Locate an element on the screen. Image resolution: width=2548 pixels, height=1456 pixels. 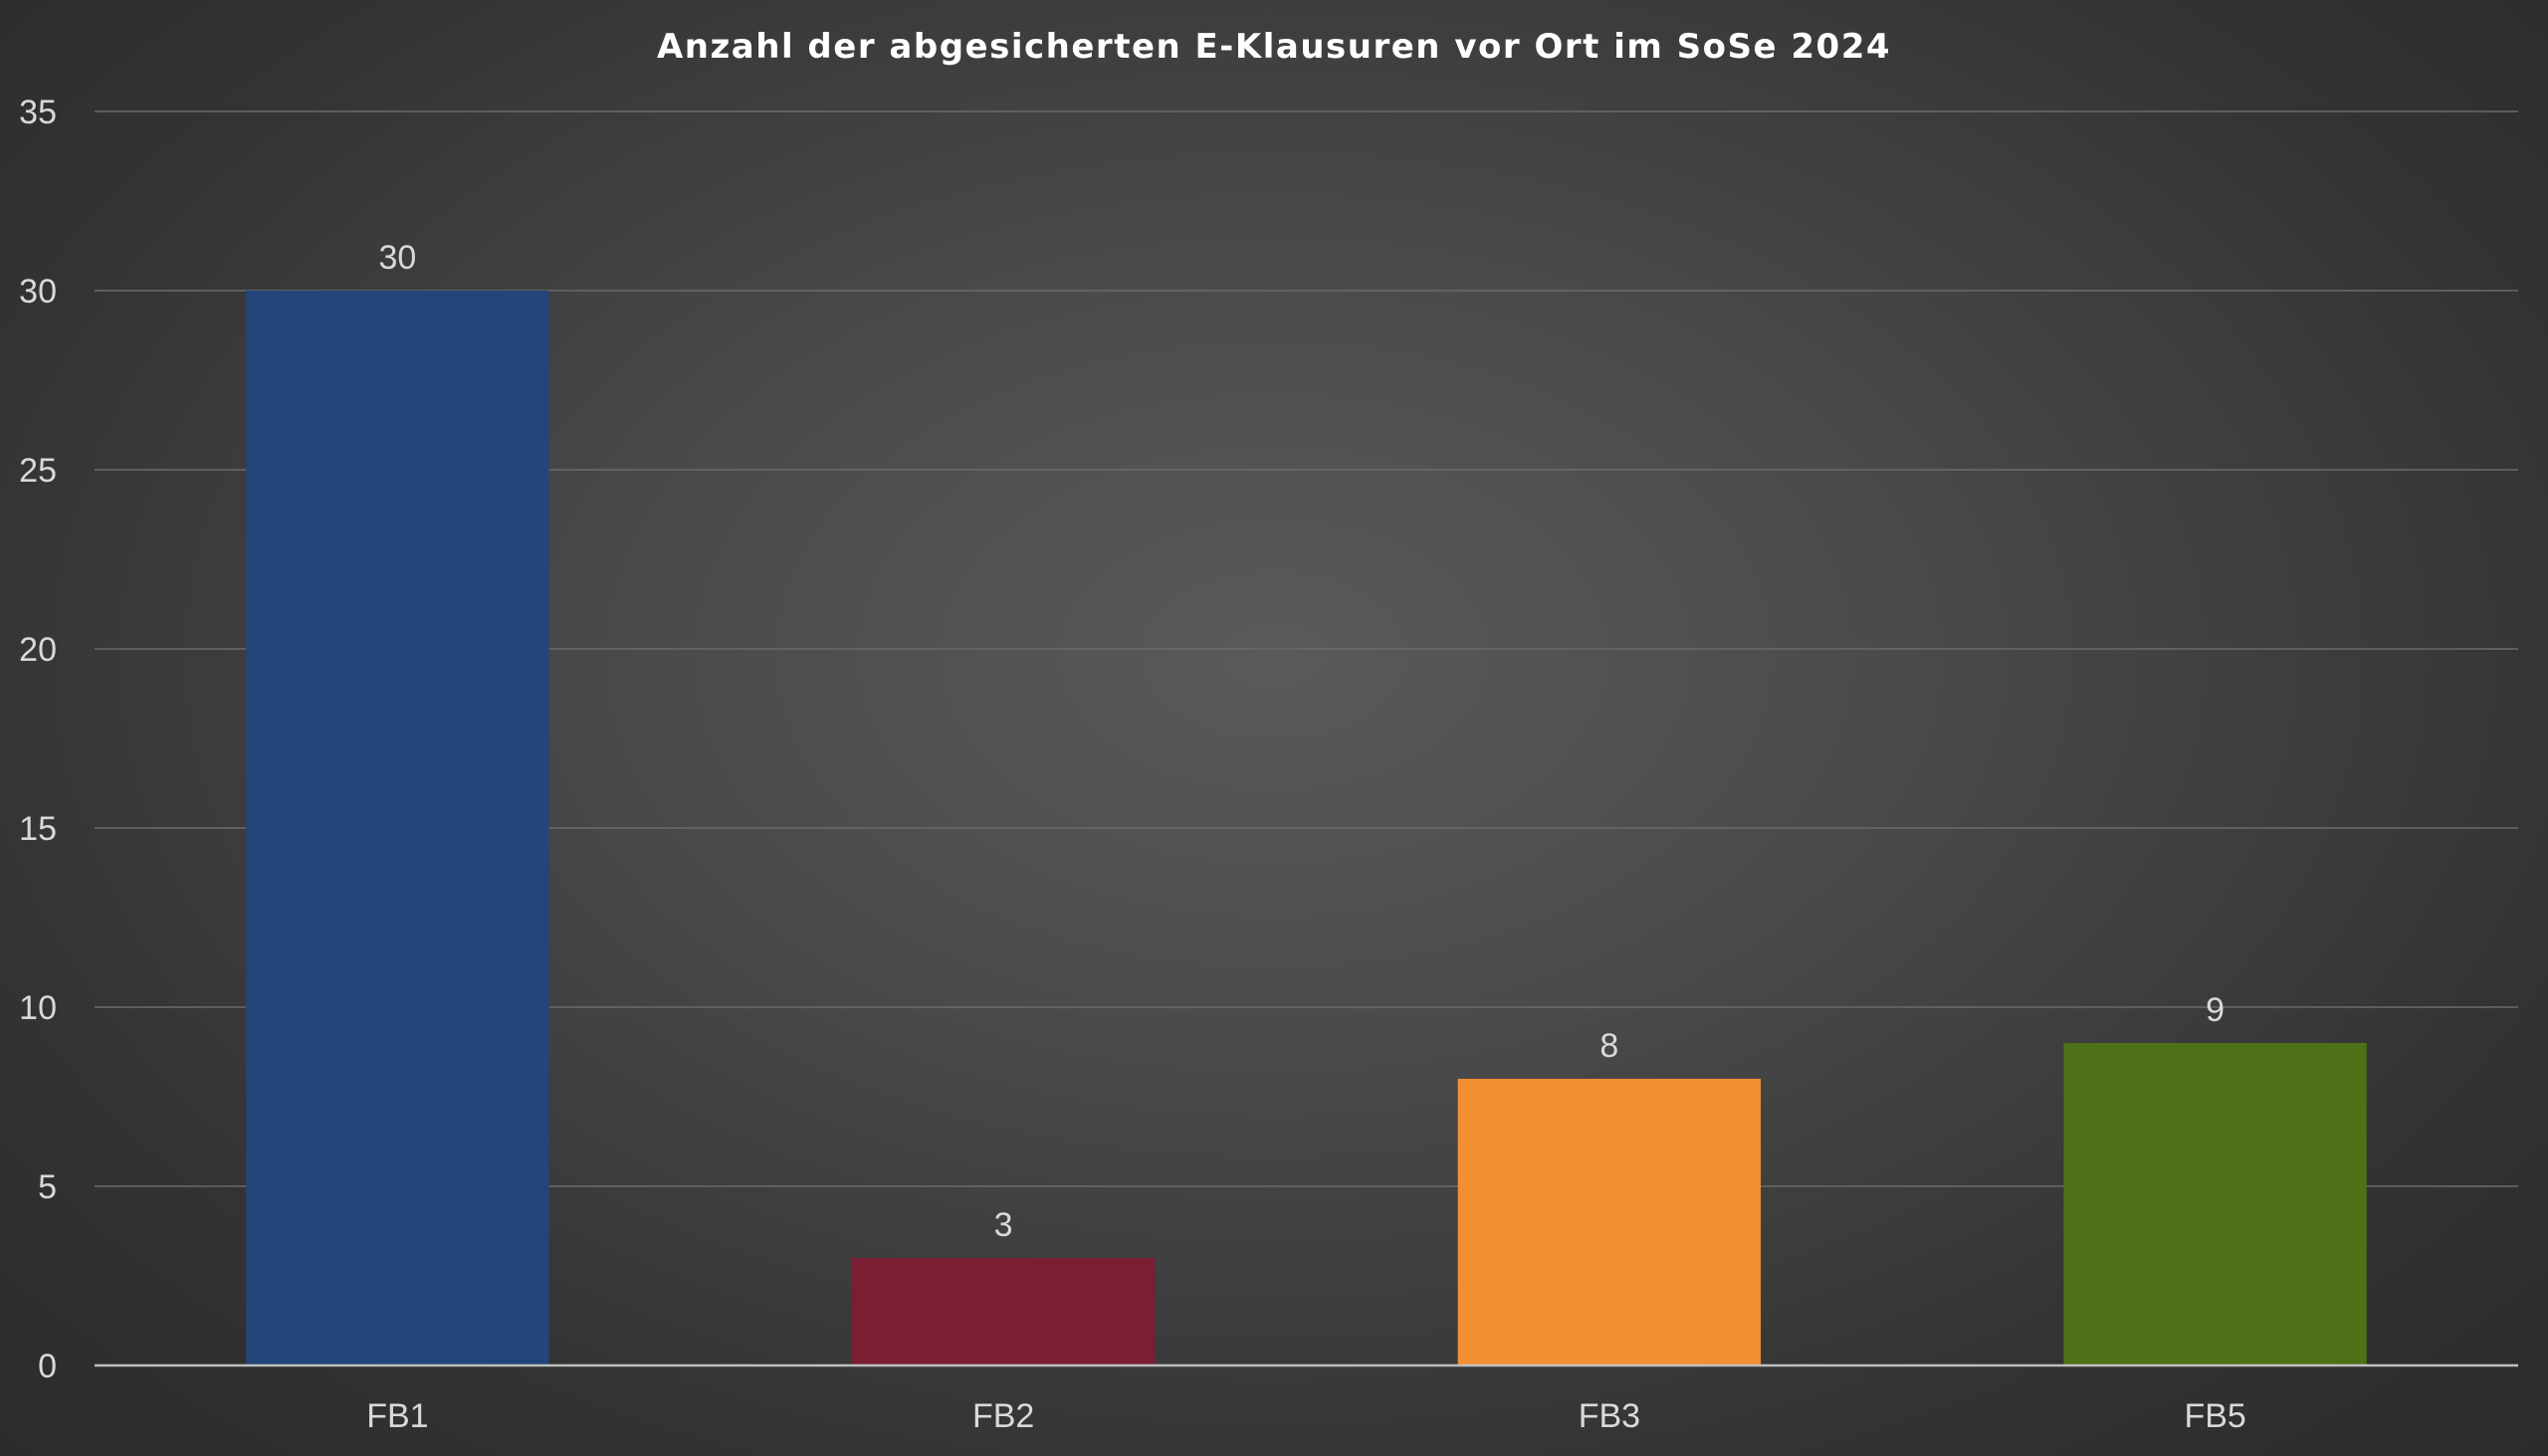
data-label: 30 is located at coordinates (397, 258).